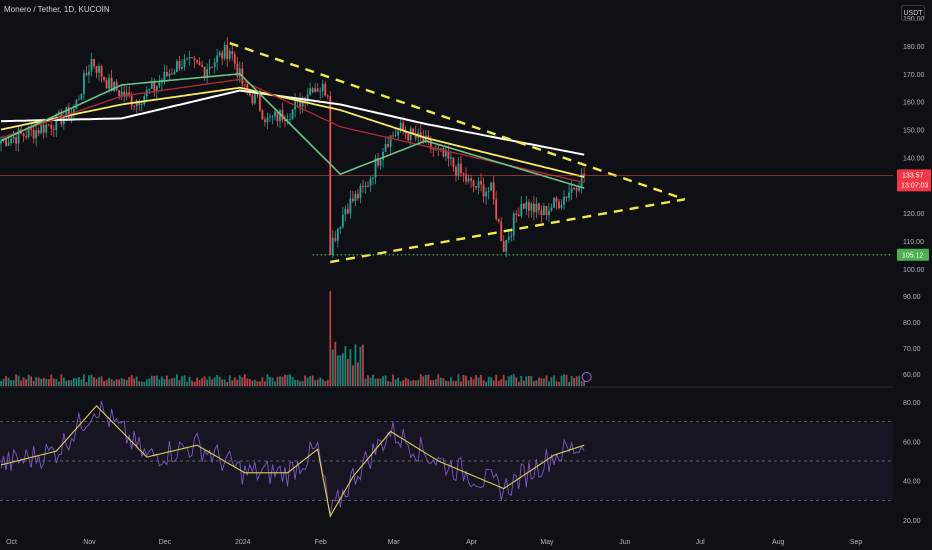 Image resolution: width=932 pixels, height=550 pixels. Describe the element at coordinates (914, 158) in the screenshot. I see `y-tick-label: 140.00` at that location.